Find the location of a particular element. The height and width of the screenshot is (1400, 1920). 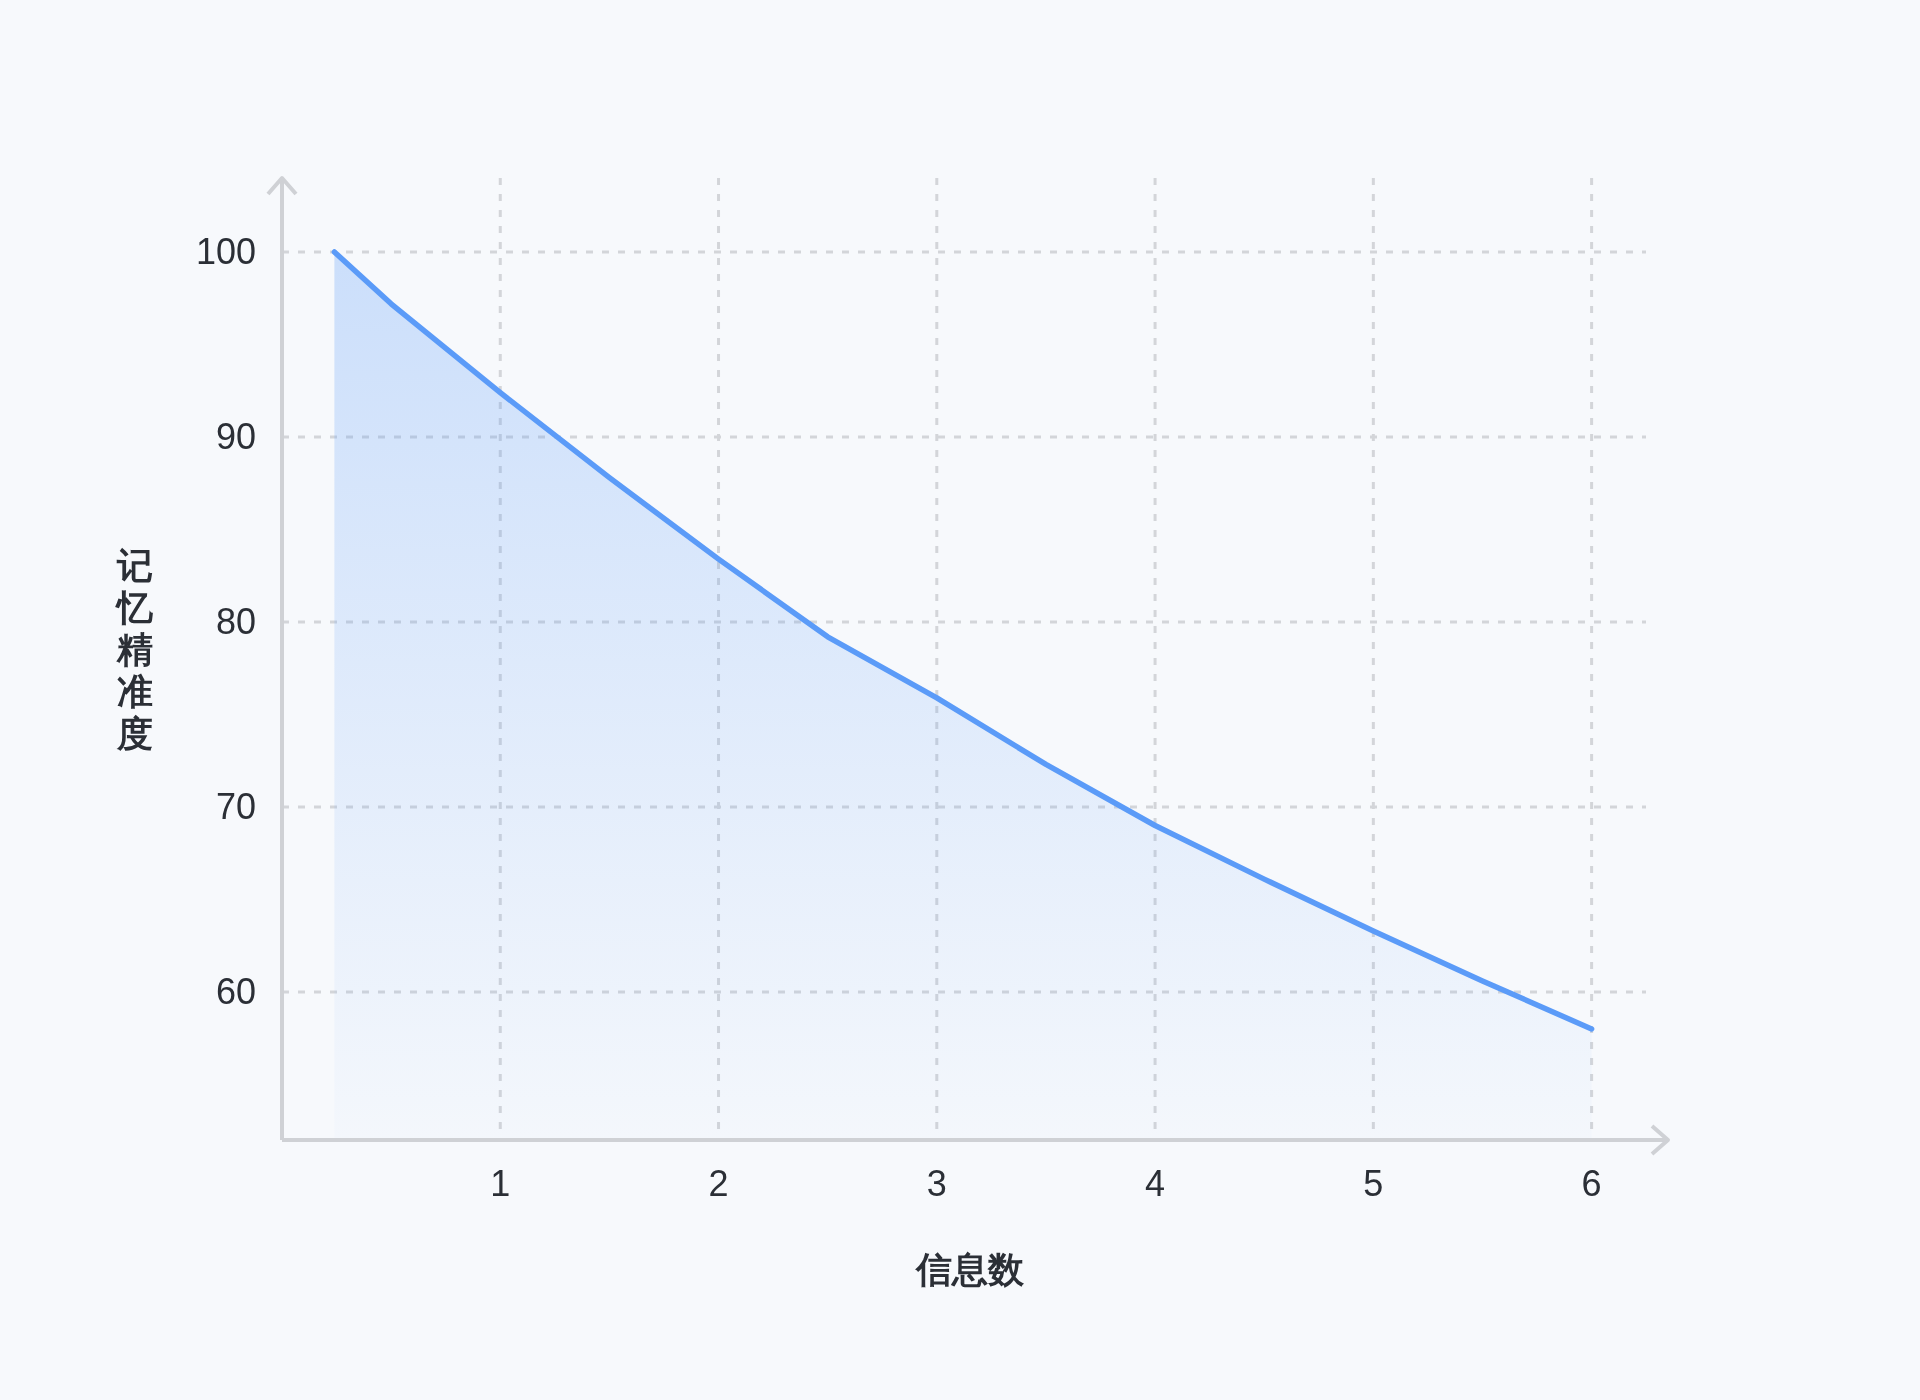

y-axis-title: 记忆精准度 is located at coordinates (134, 649).